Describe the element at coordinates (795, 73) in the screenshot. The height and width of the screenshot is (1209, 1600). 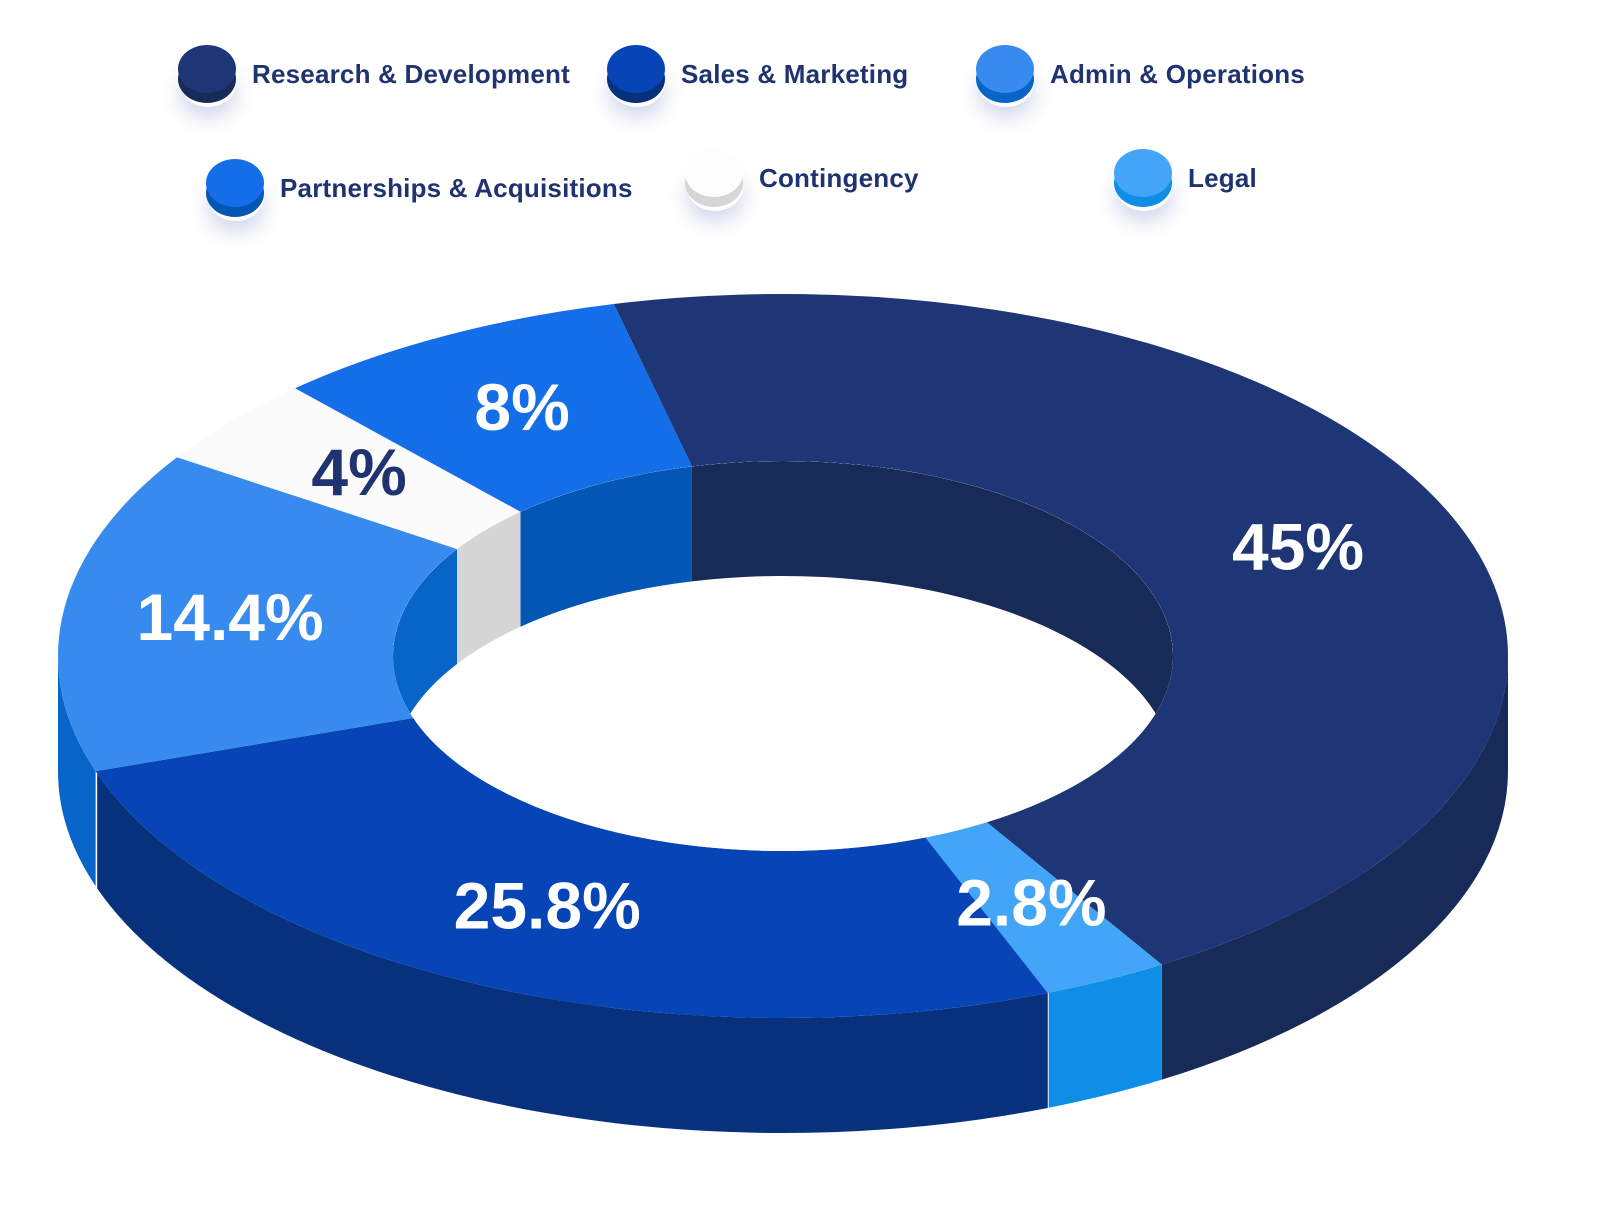
I see `legend-label-sales-and-marketing: Sales & Marketing` at that location.